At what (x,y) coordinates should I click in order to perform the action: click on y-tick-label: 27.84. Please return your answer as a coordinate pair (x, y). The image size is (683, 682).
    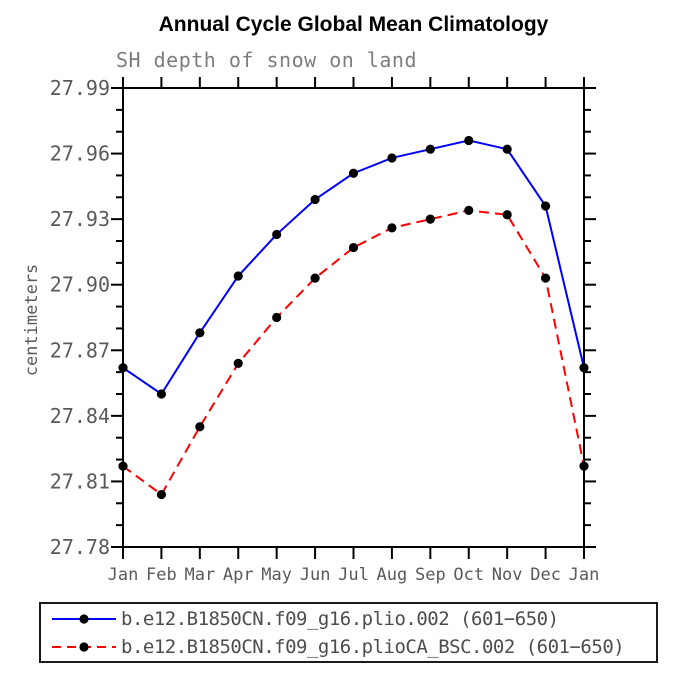
    Looking at the image, I should click on (80, 416).